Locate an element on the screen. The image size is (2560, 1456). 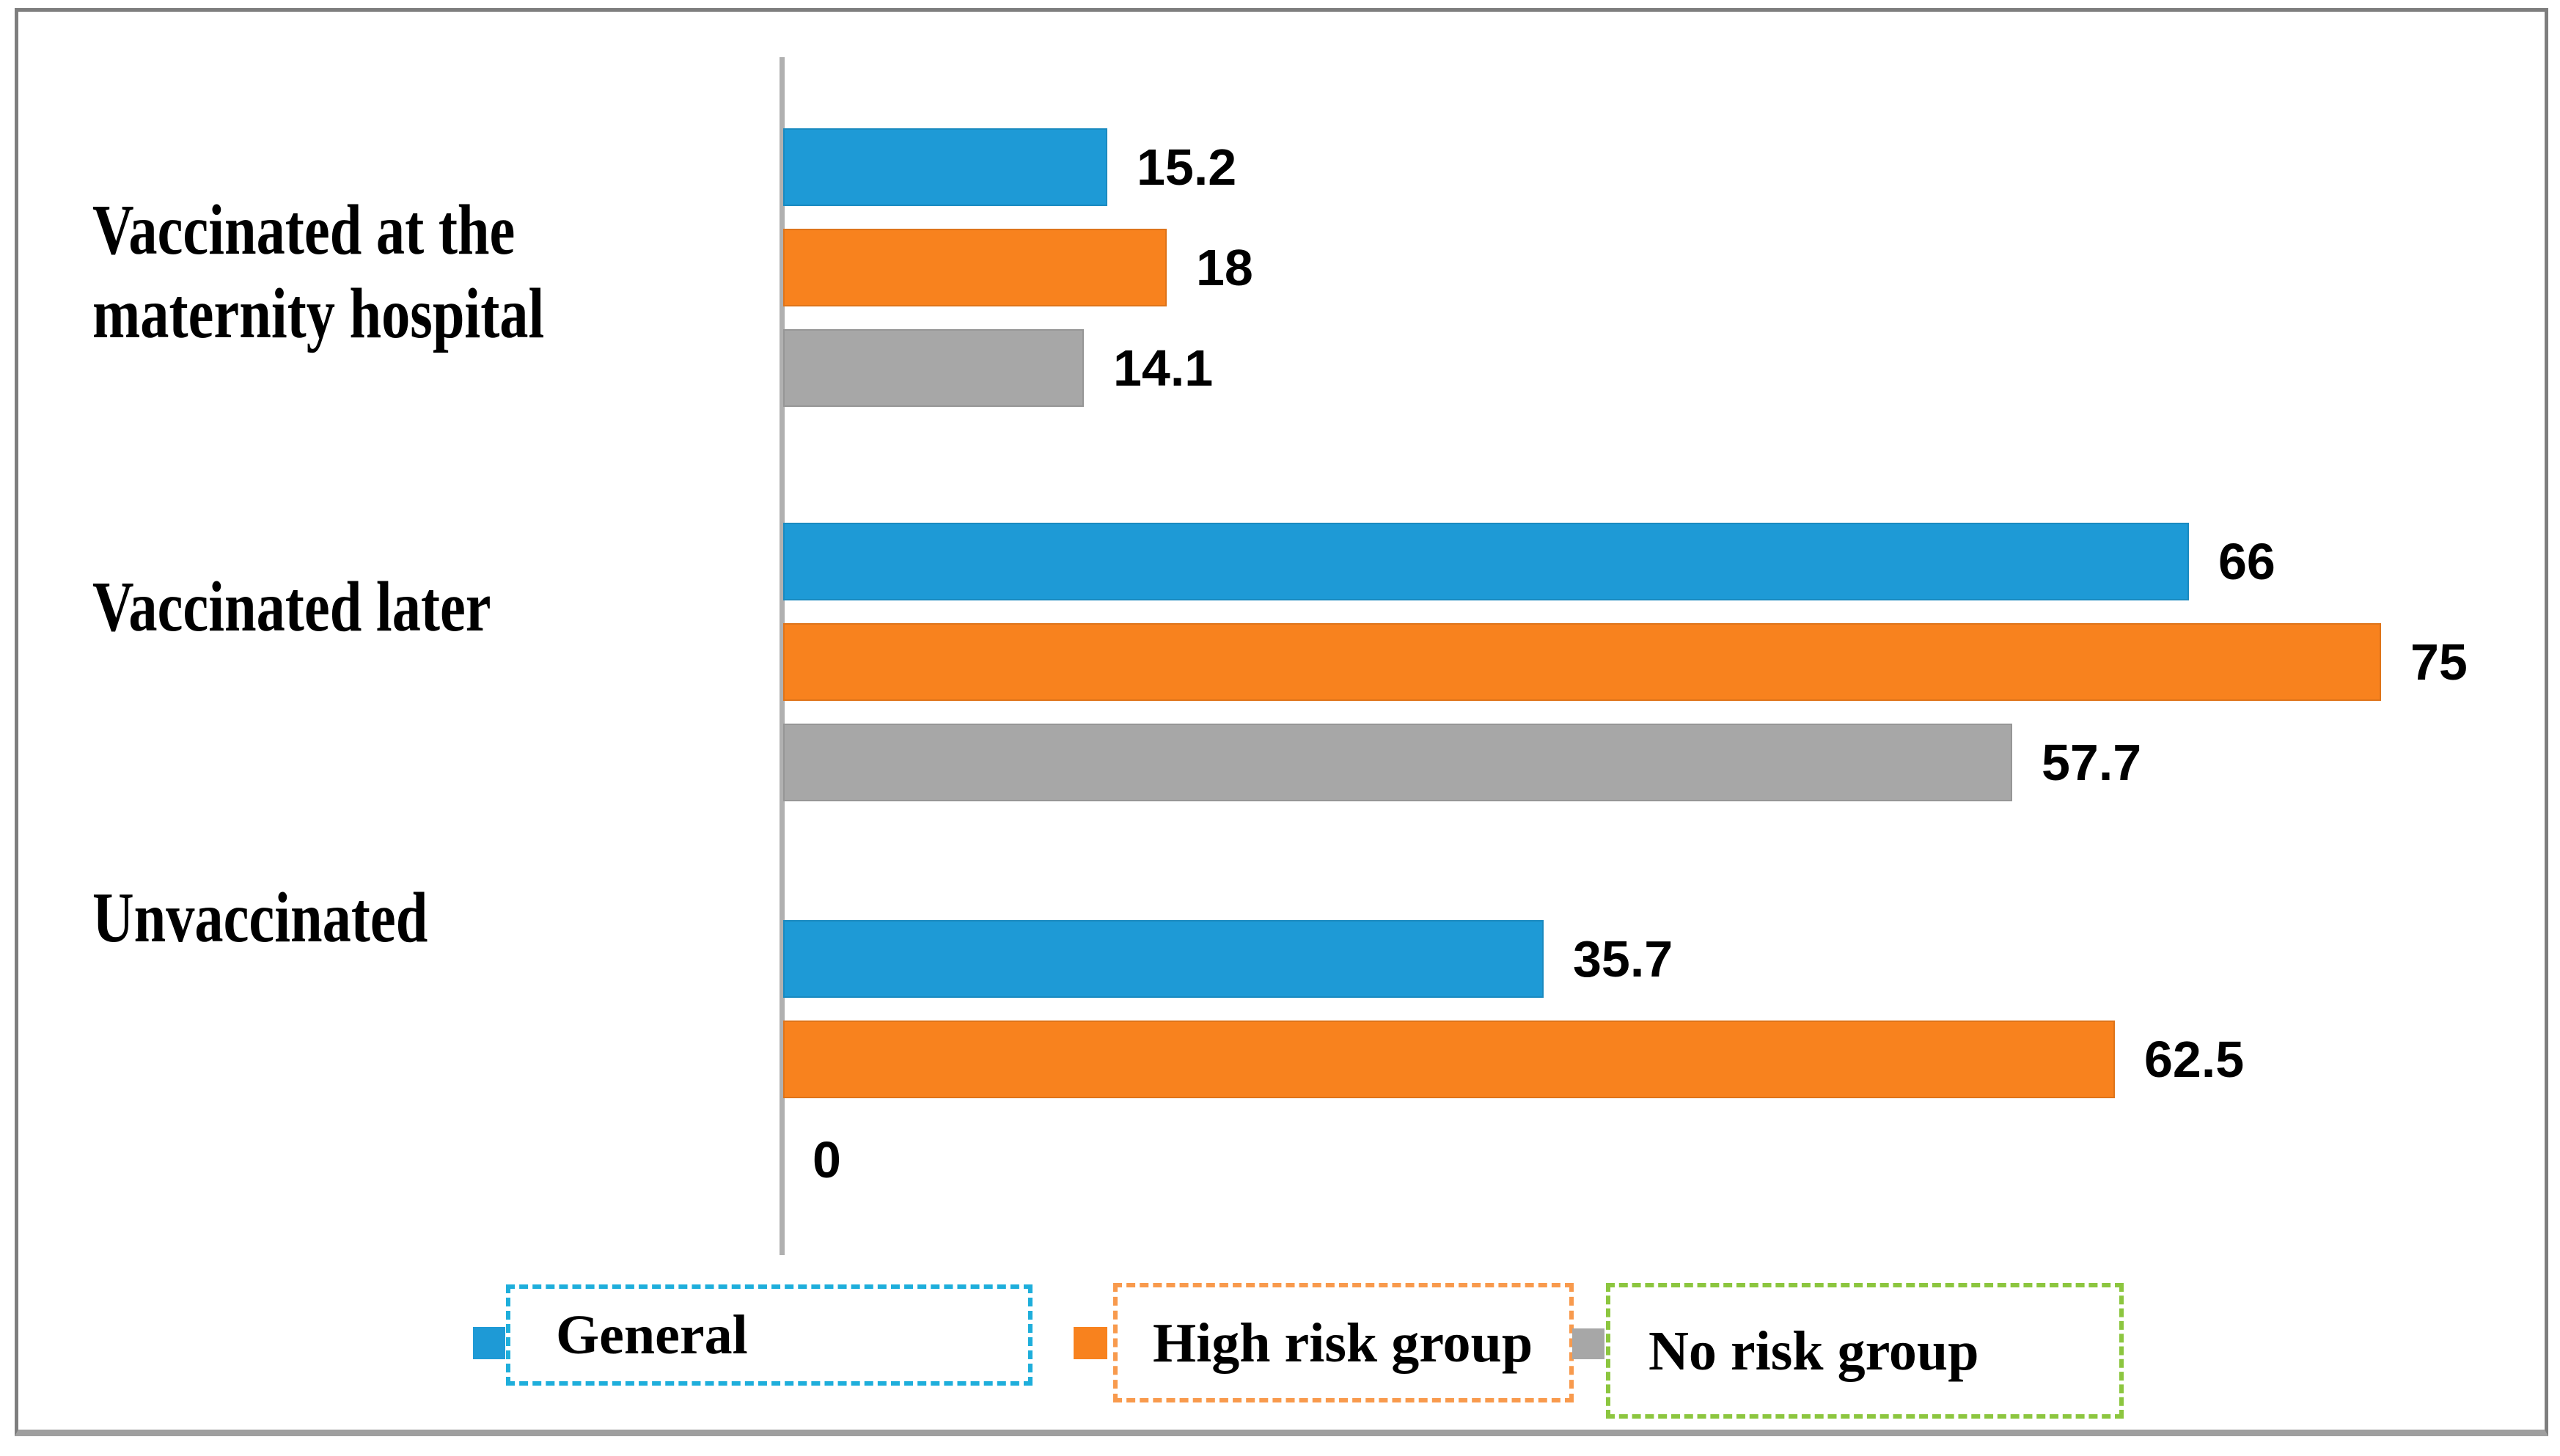
legend-marker-general is located at coordinates (489, 1343).